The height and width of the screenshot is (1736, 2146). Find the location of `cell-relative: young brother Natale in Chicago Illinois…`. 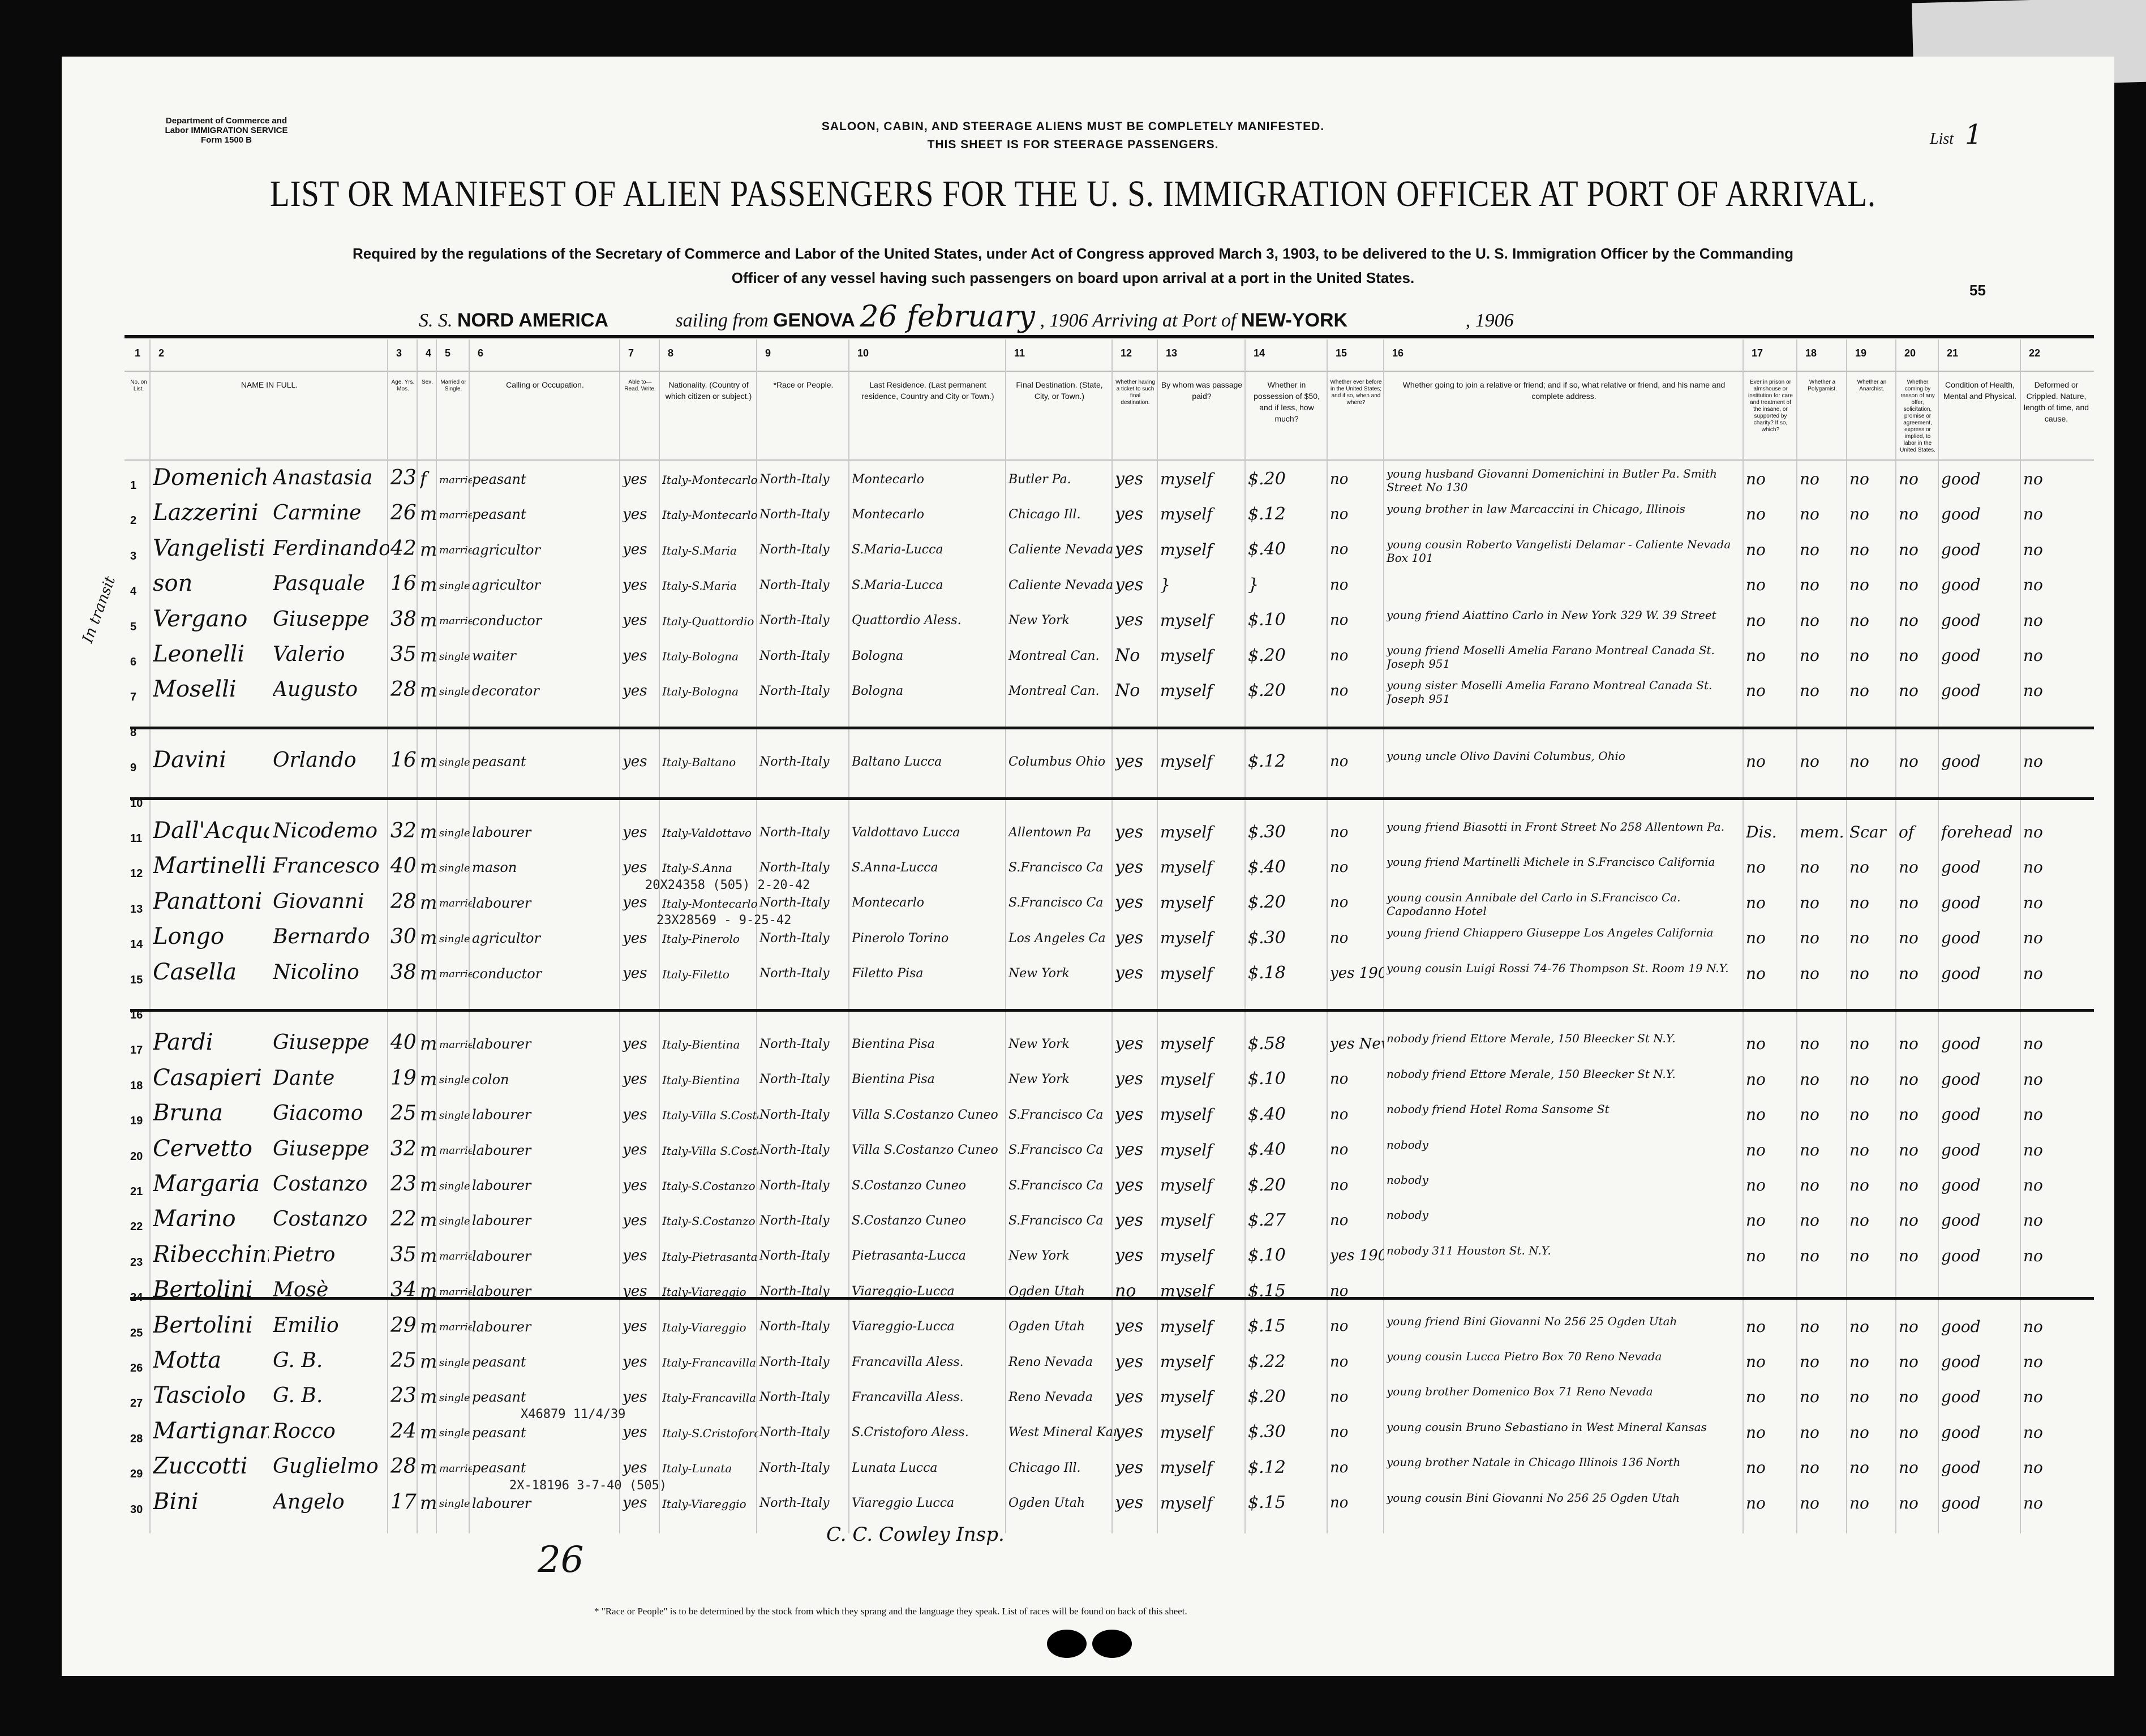

cell-relative: young brother Natale in Chicago Illinois… is located at coordinates (1534, 1462).